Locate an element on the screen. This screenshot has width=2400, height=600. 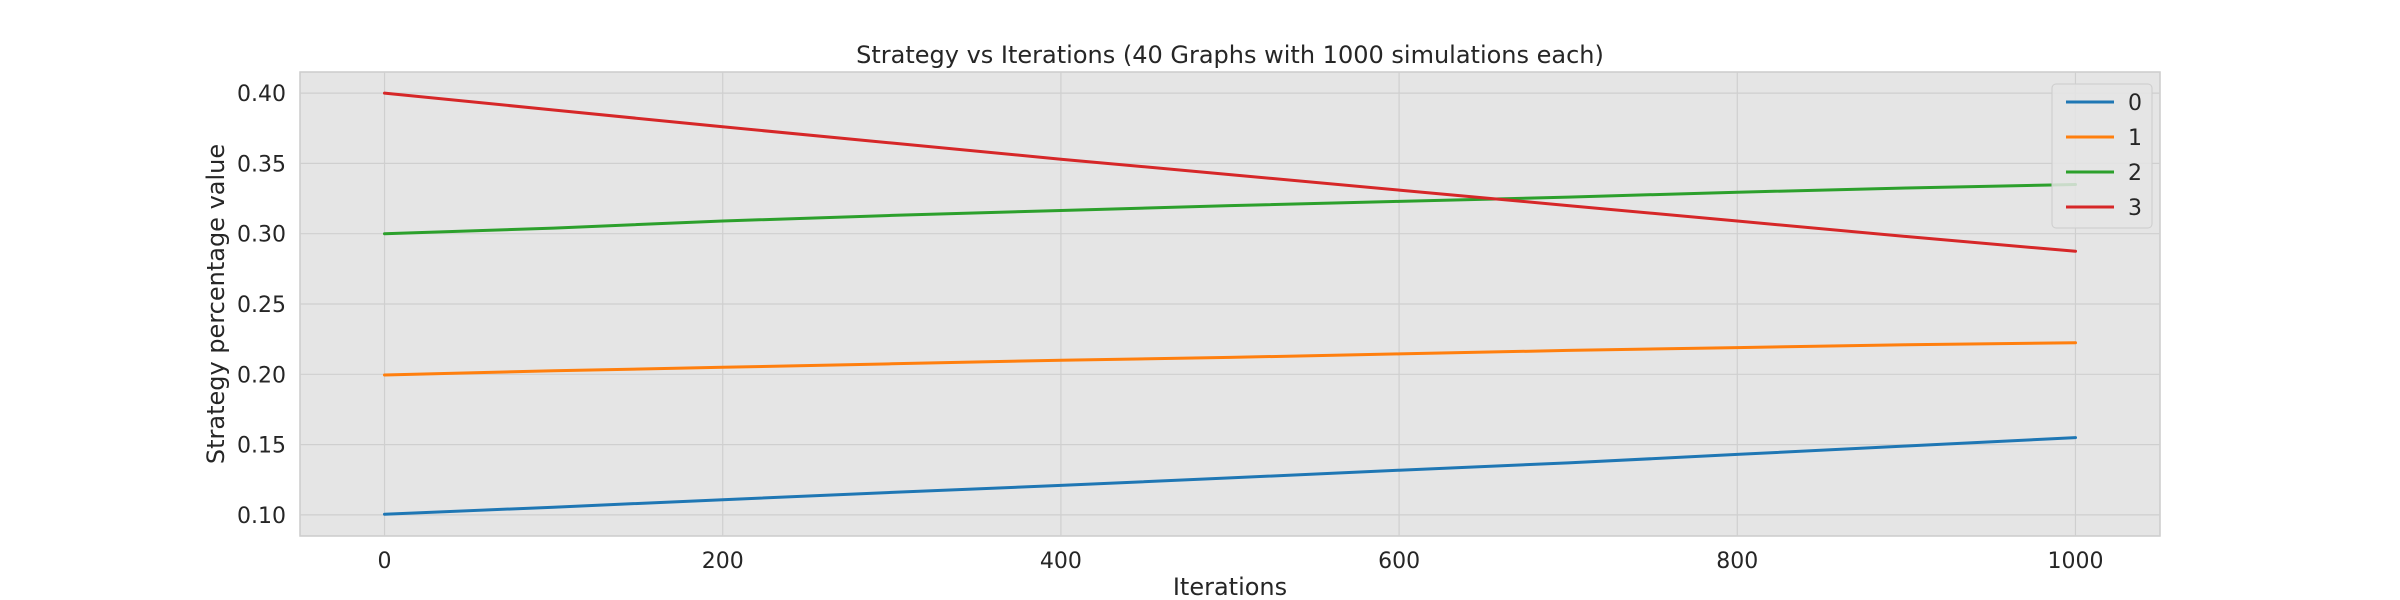
y-tick-label: 0.35 is located at coordinates (261, 164).